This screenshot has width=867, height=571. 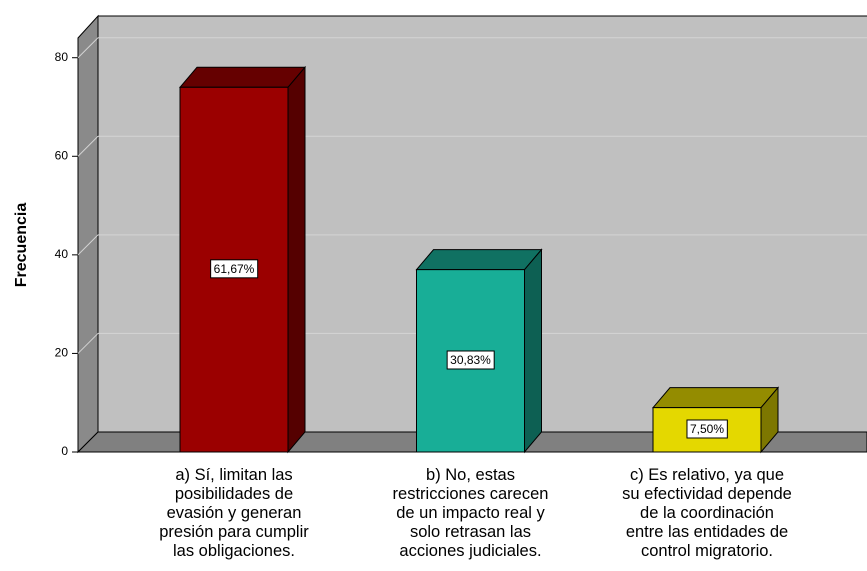 I want to click on y-tick-label: 60, so click(x=62, y=155).